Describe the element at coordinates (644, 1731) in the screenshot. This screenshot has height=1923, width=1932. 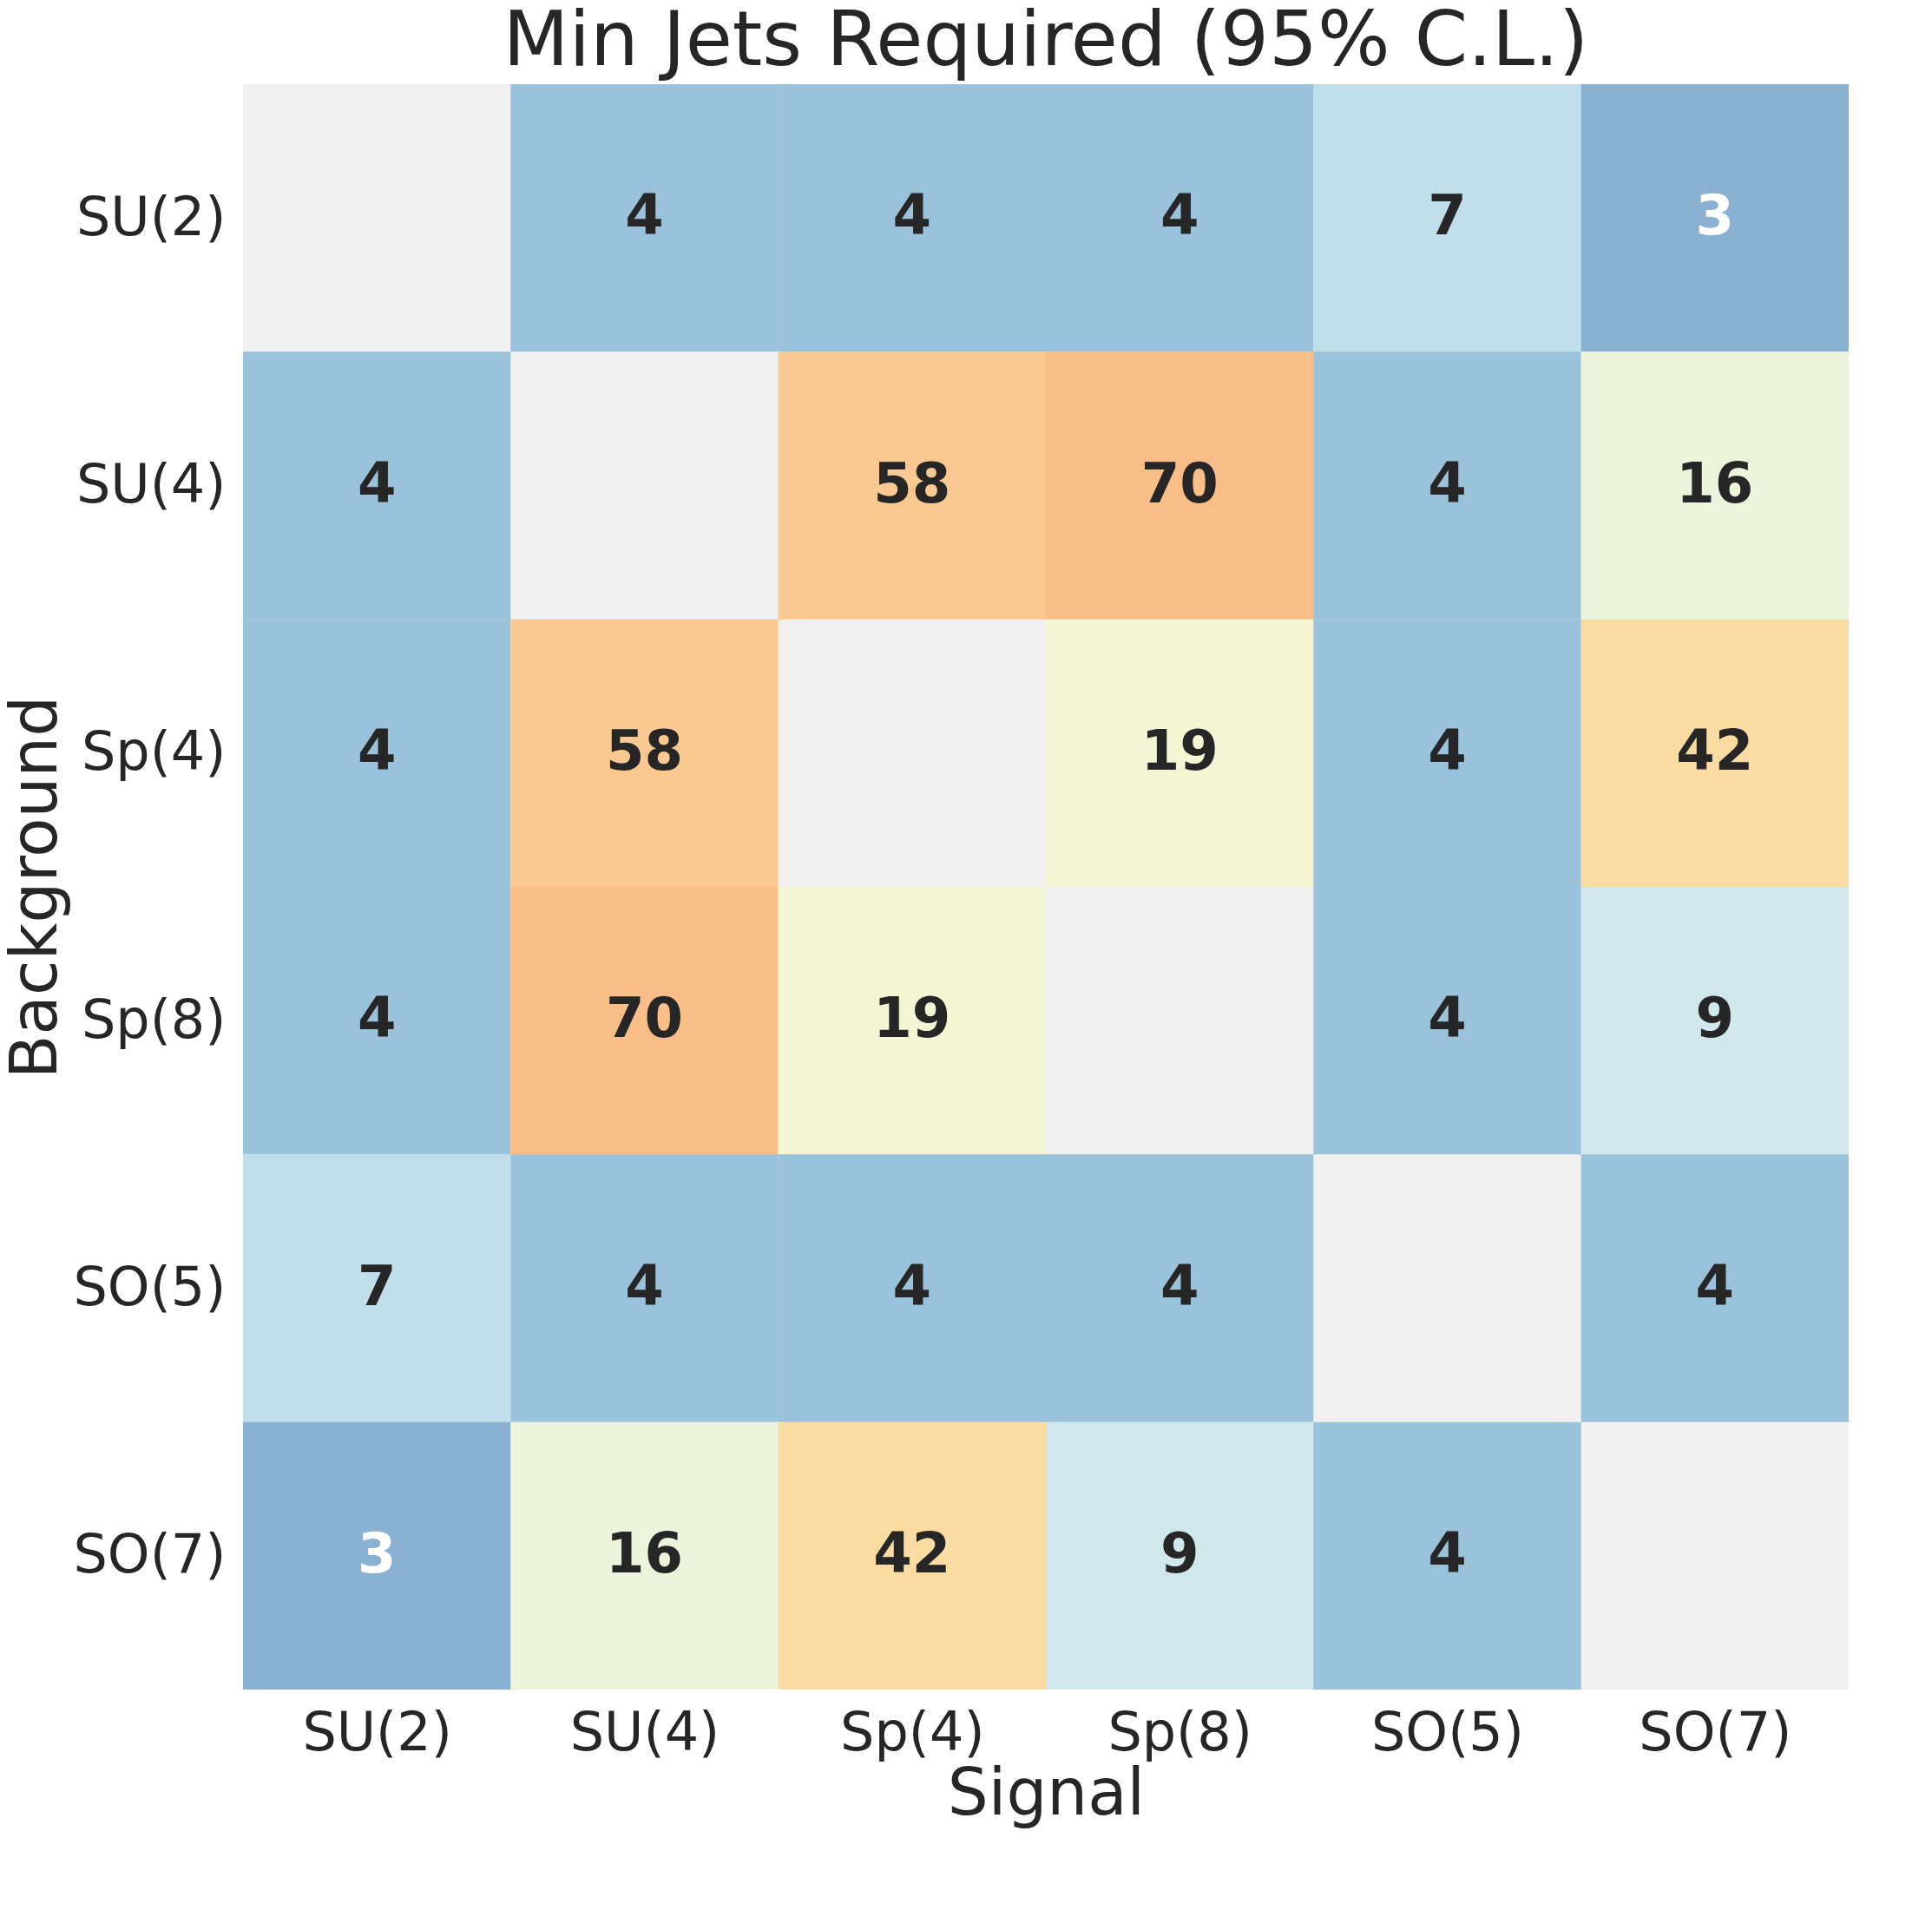
I see `x-tick-label: SU(4)` at that location.